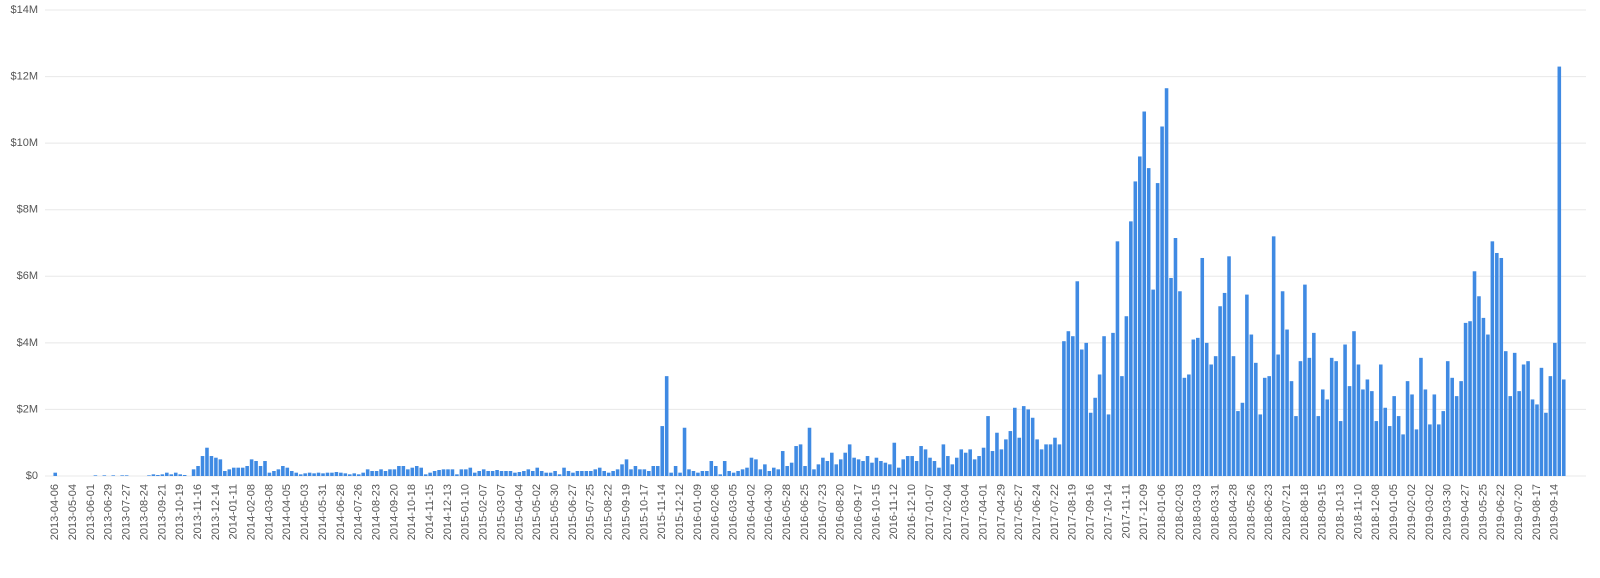 This screenshot has height=578, width=1600. I want to click on x-tick-label: 2017-10-14, so click(1108, 512).